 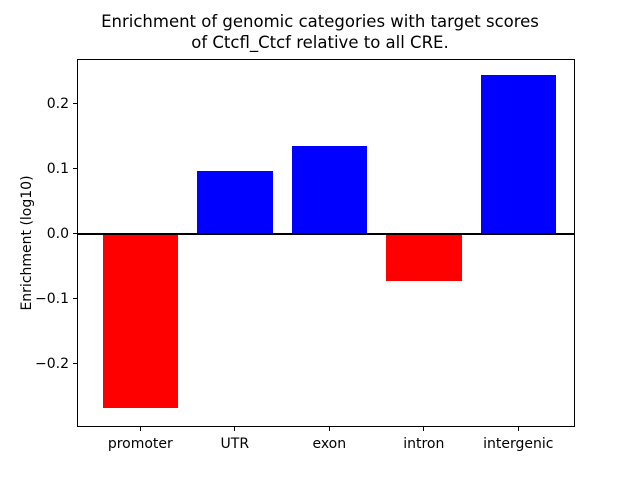 What do you see at coordinates (140, 444) in the screenshot?
I see `x-tick-label-promoter: promoter` at bounding box center [140, 444].